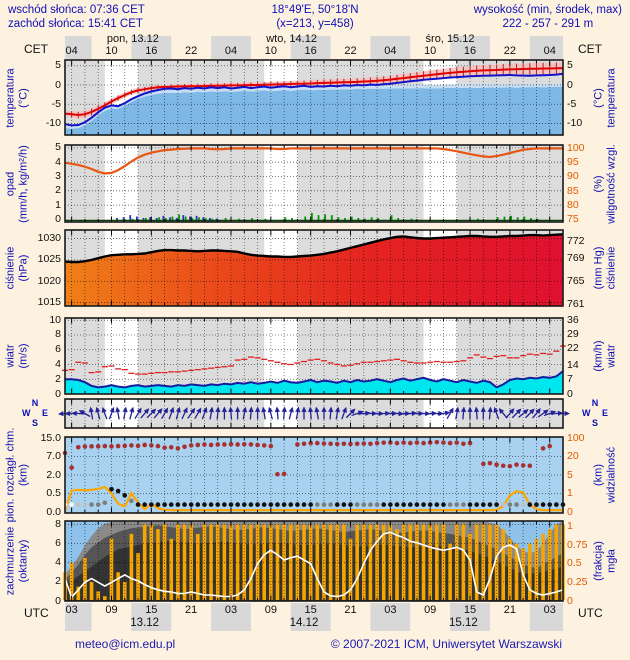 The height and width of the screenshot is (660, 630). What do you see at coordinates (570, 474) in the screenshot?
I see `visibility-ytick-right: 5` at bounding box center [570, 474].